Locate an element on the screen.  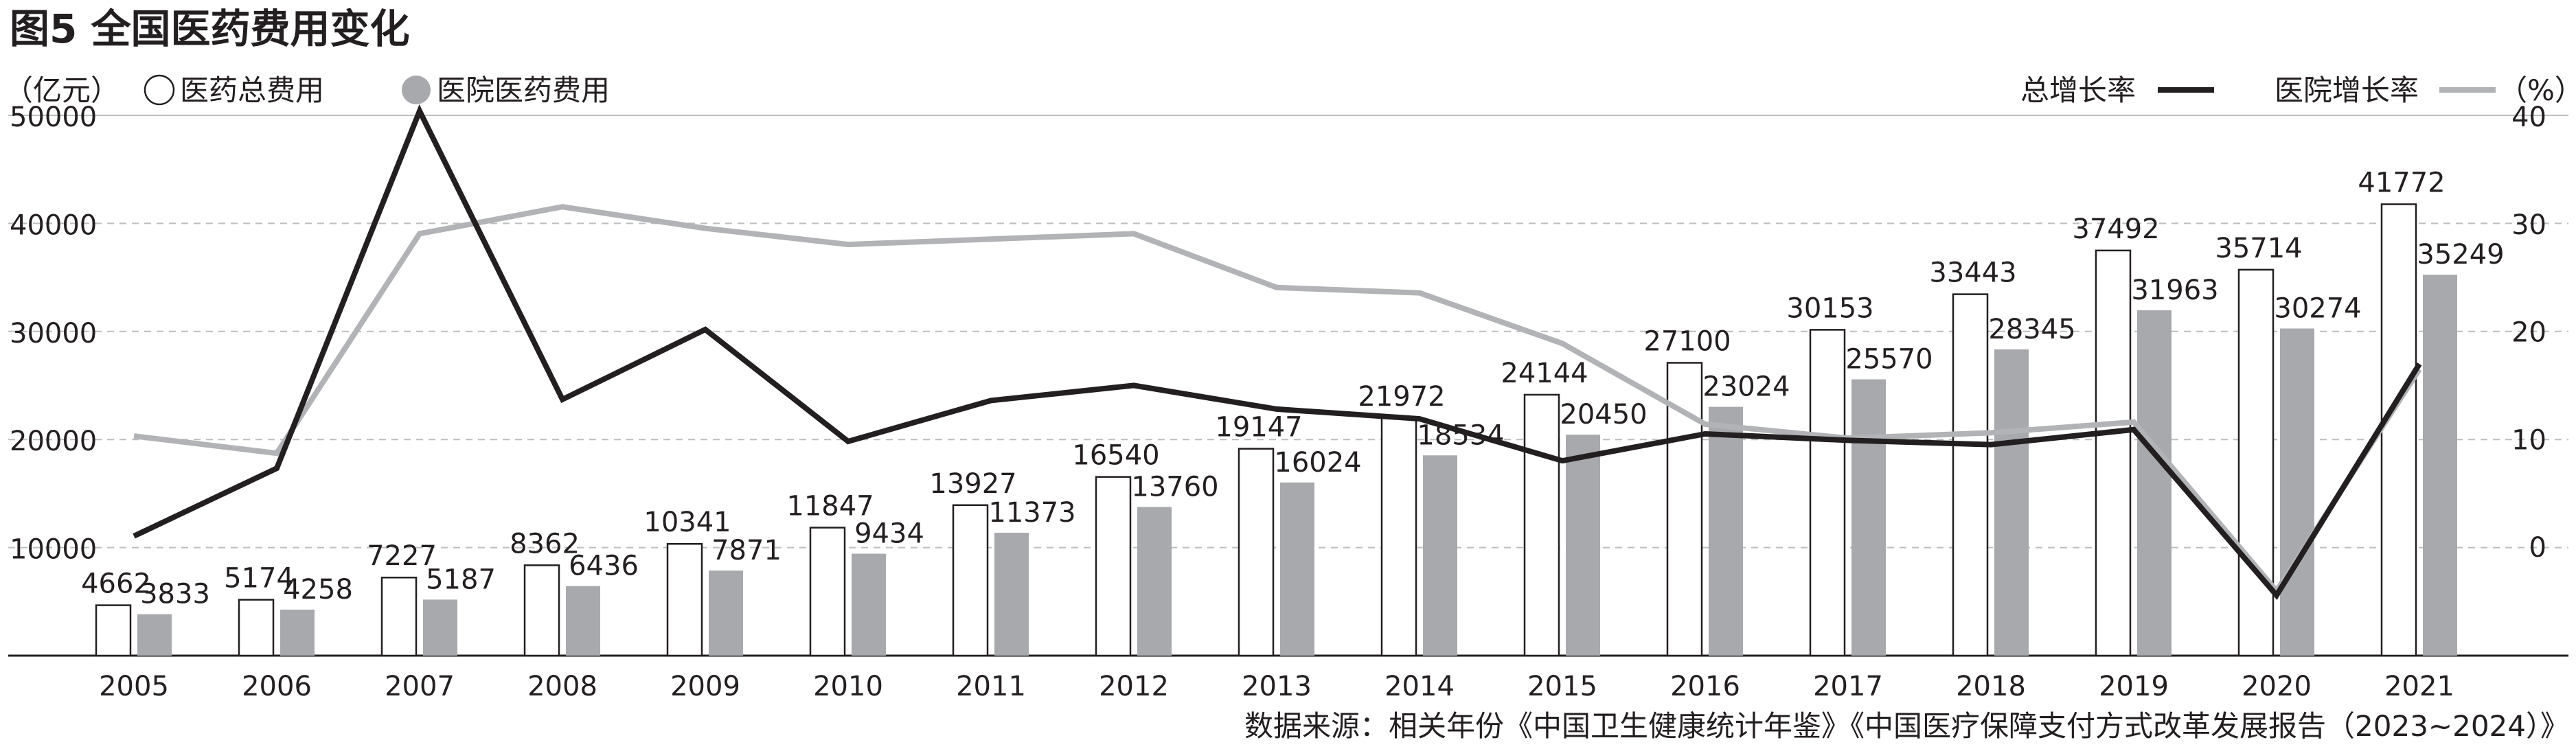
y-right-tick-label: 0 is located at coordinates (2537, 548).